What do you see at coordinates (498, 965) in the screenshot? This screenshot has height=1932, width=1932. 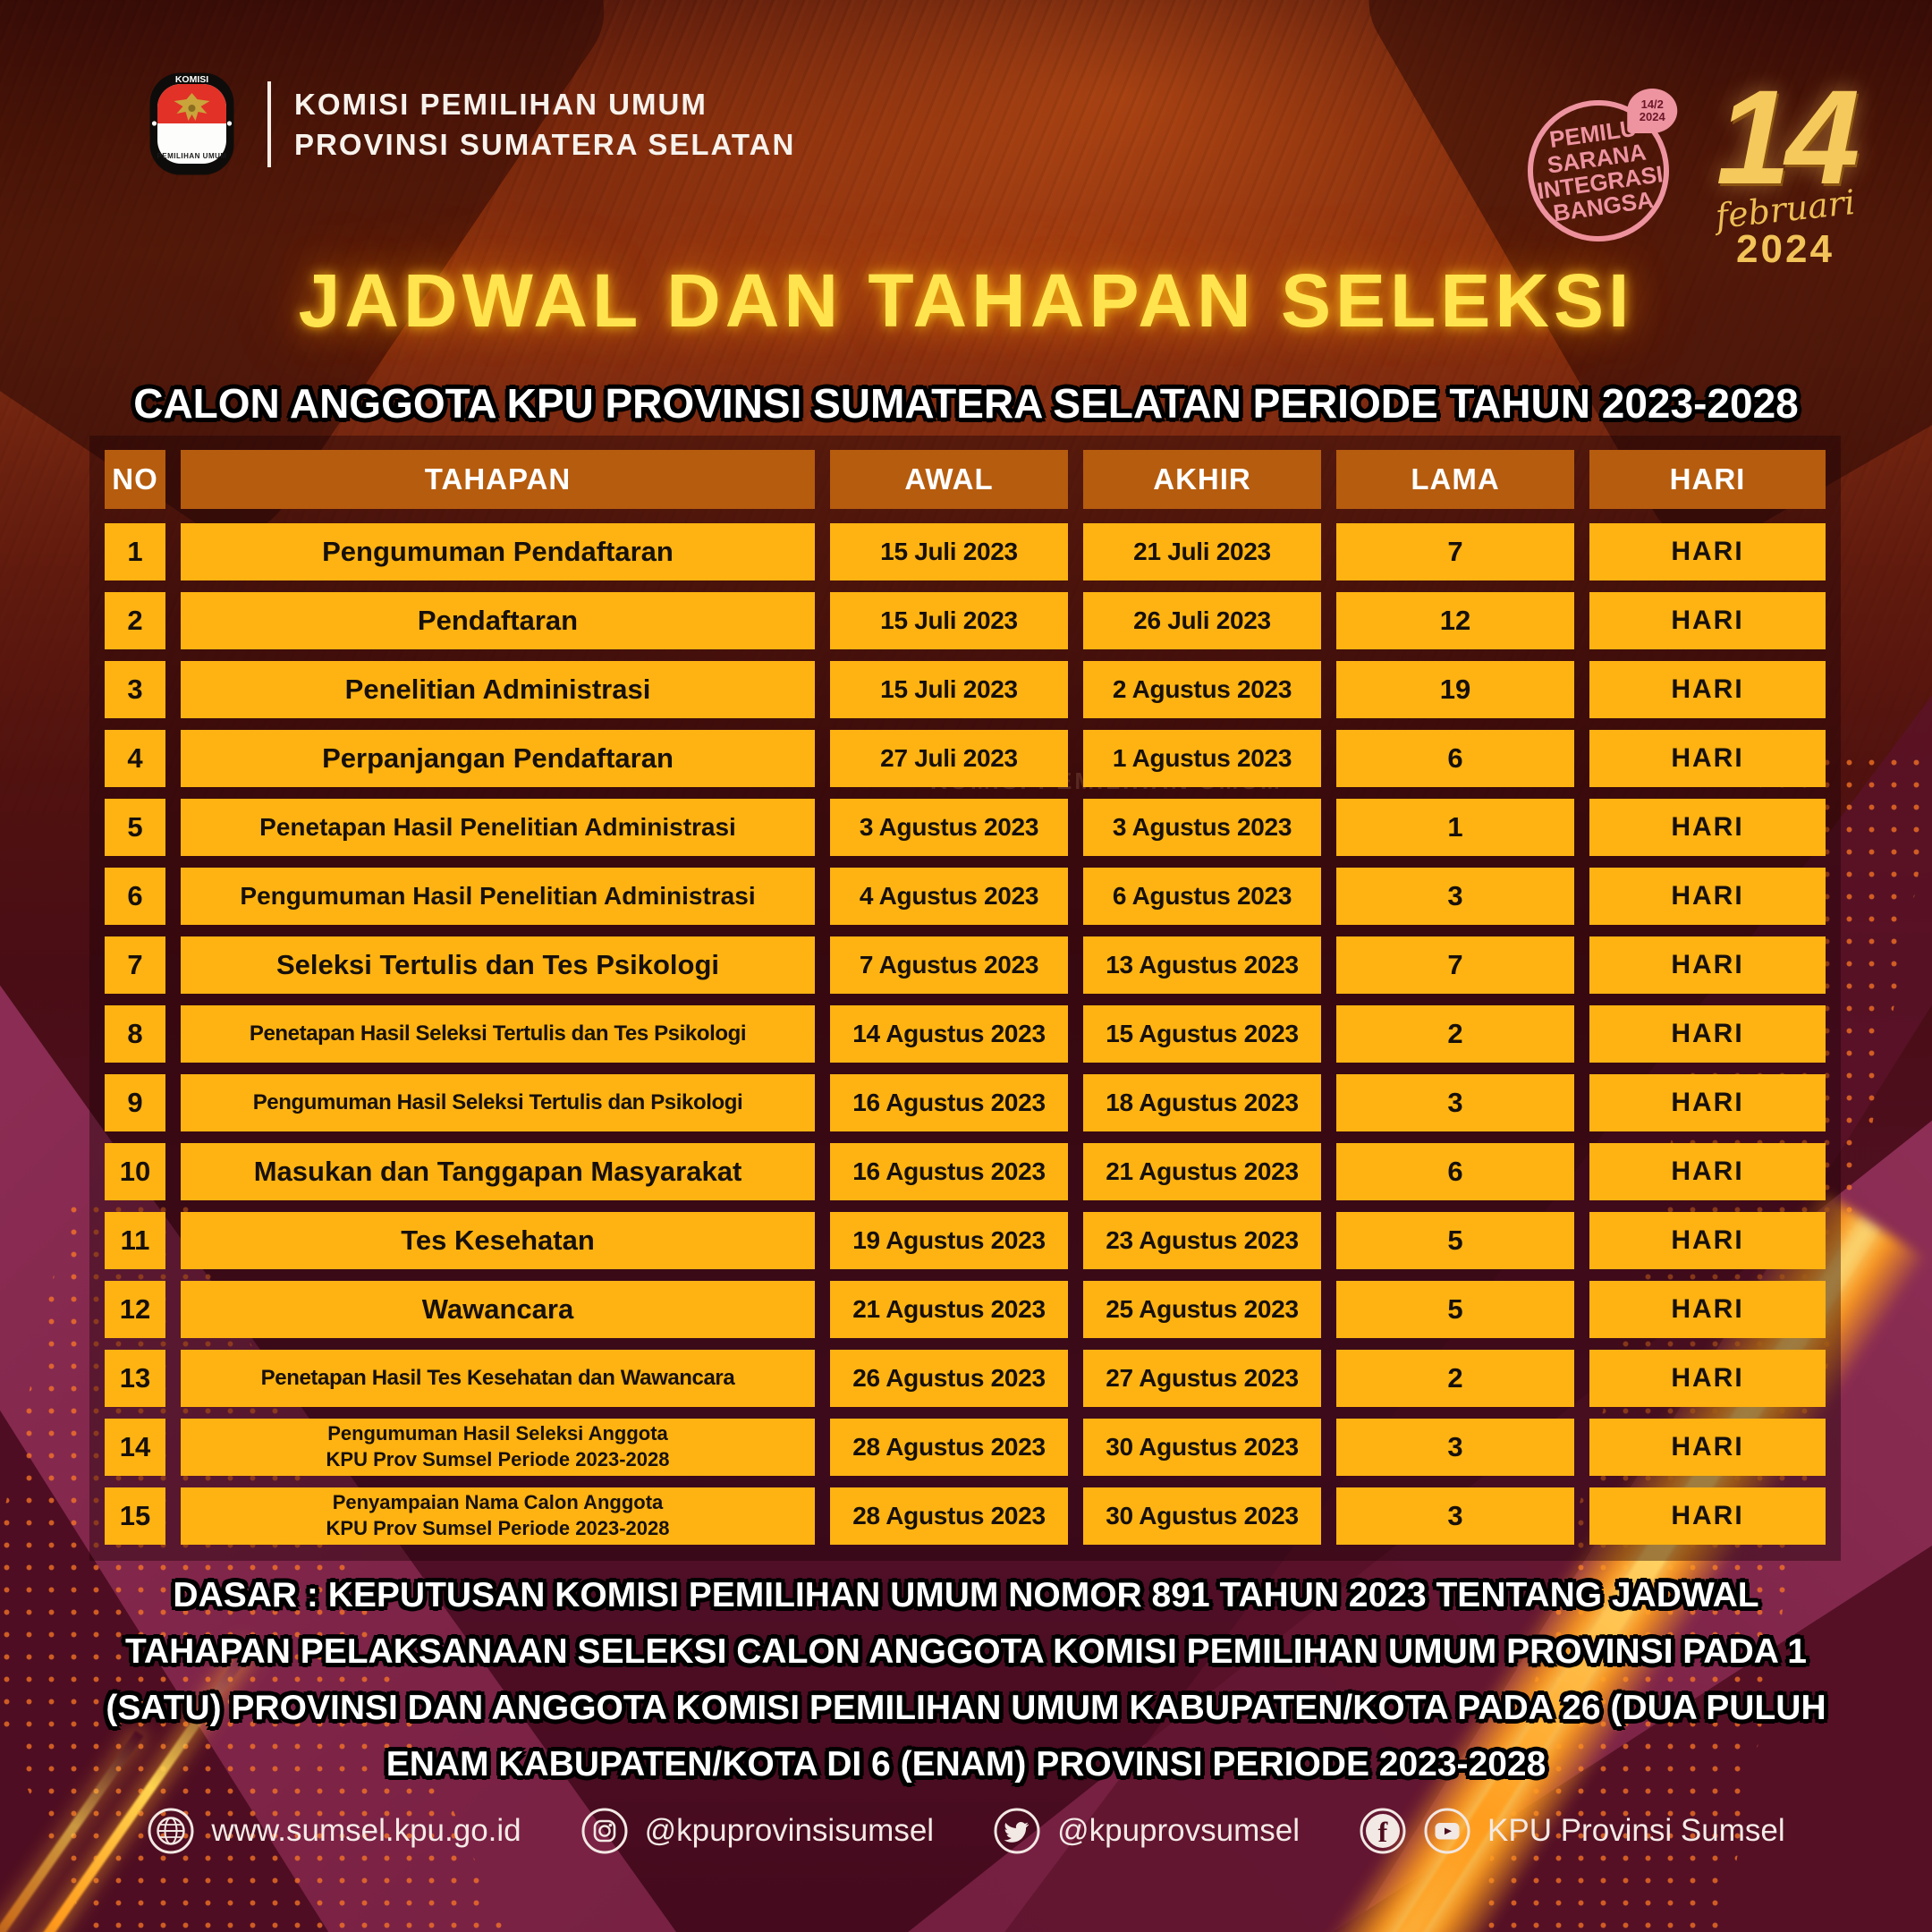 I see `row-tahapan: Seleksi Tertulis dan Tes Psikologi` at bounding box center [498, 965].